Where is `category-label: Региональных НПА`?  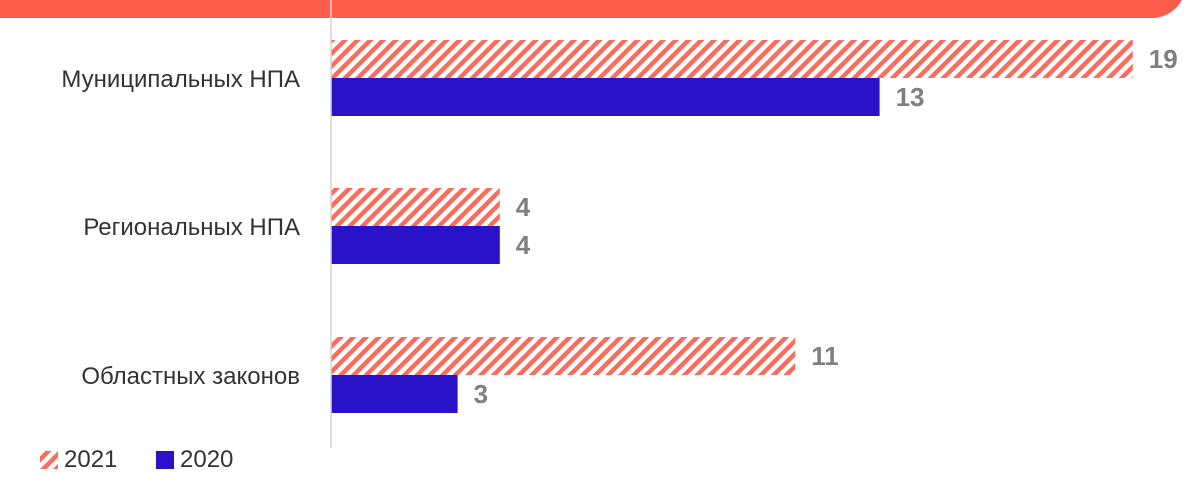 category-label: Региональных НПА is located at coordinates (191, 227).